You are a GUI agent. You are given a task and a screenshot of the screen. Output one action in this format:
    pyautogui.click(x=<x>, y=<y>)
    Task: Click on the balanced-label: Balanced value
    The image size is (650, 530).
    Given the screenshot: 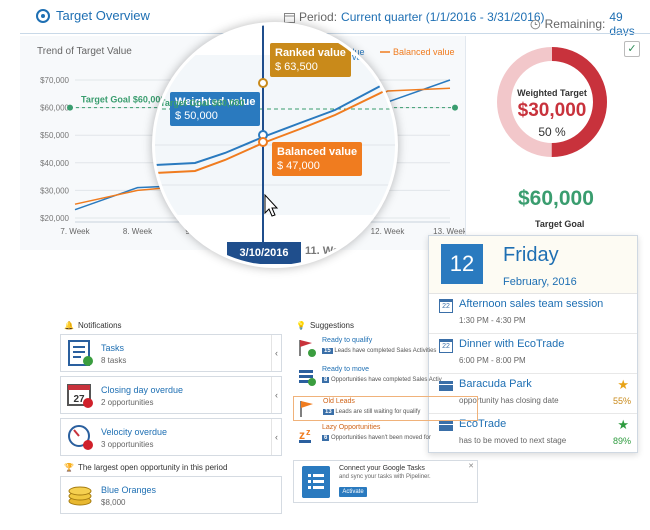 What is the action you would take?
    pyautogui.click(x=317, y=152)
    